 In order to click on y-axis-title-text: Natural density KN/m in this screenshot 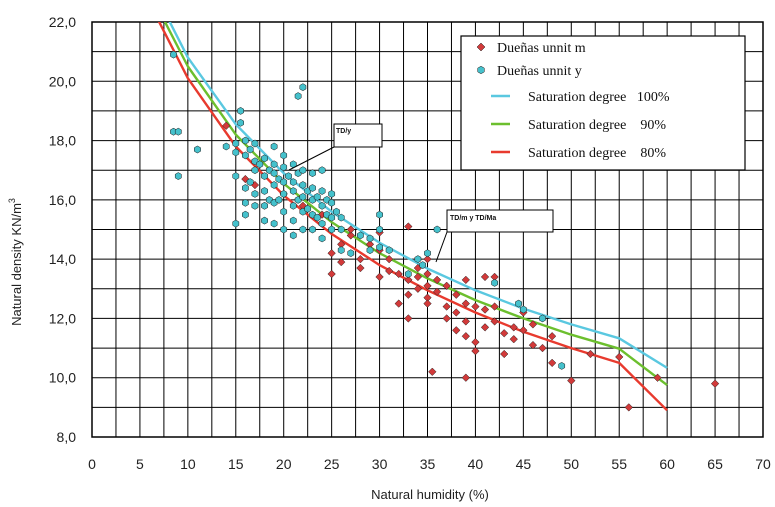, I will do `click(16, 264)`.